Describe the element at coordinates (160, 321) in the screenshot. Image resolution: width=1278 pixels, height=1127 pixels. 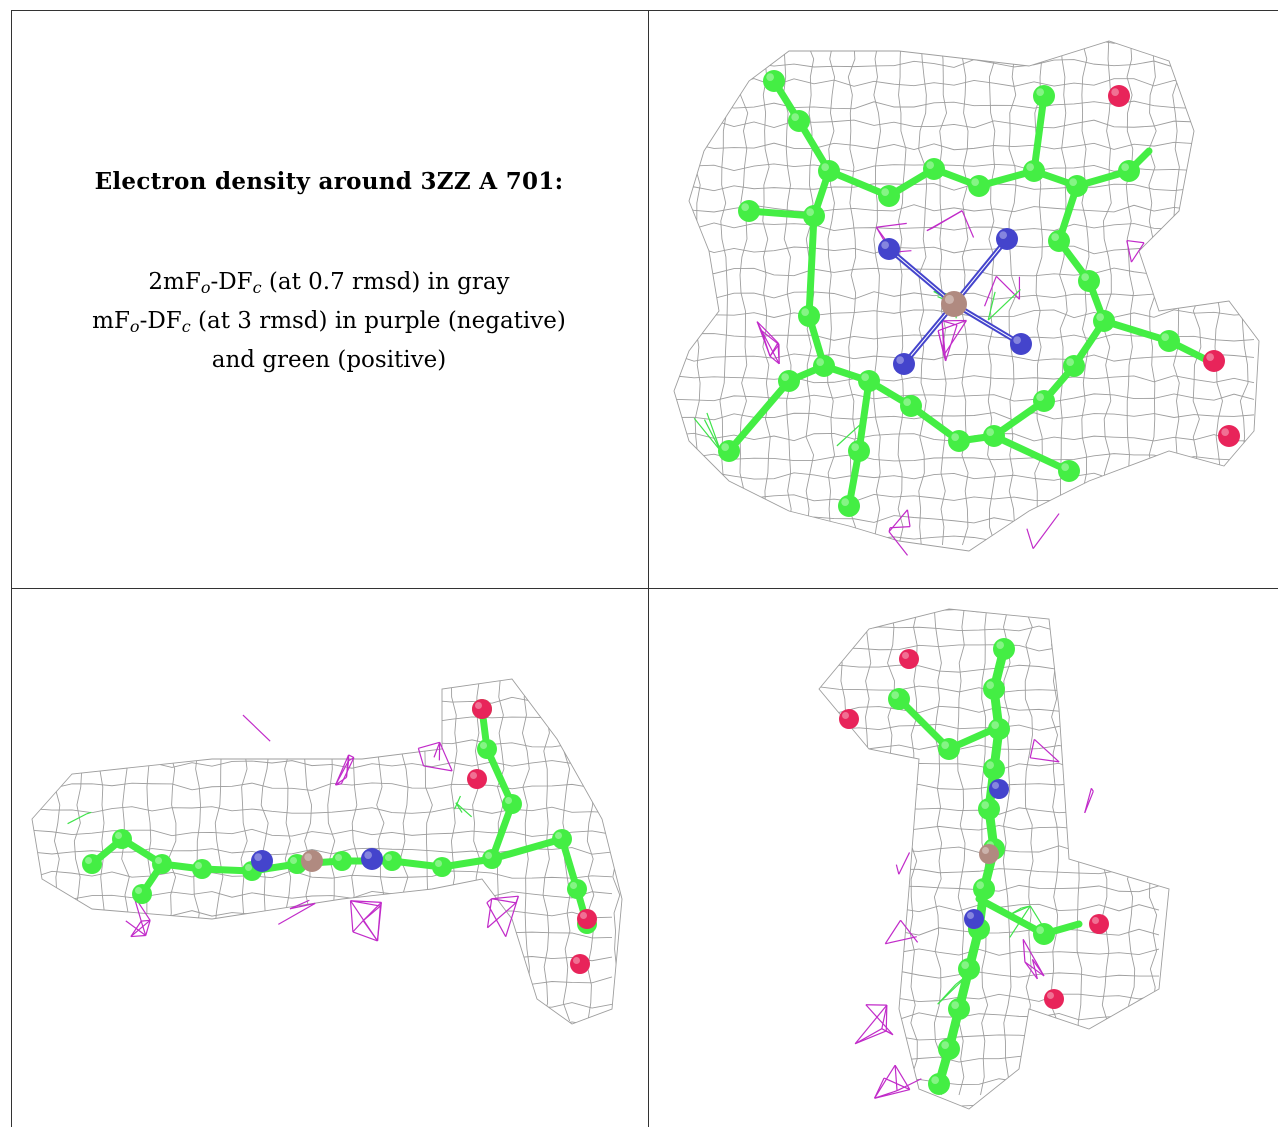
I see `line2-mid: -DF` at that location.